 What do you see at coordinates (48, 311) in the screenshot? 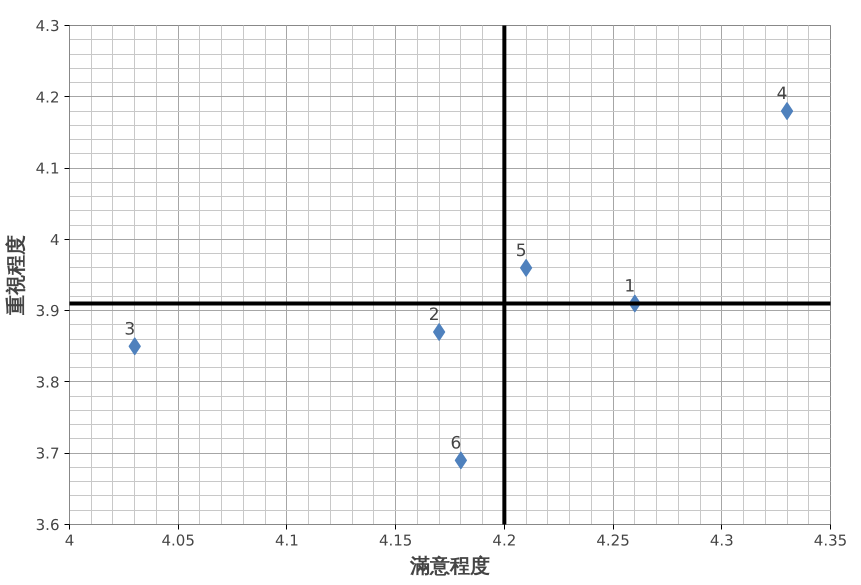
I see `y-tick-label: 3.9` at bounding box center [48, 311].